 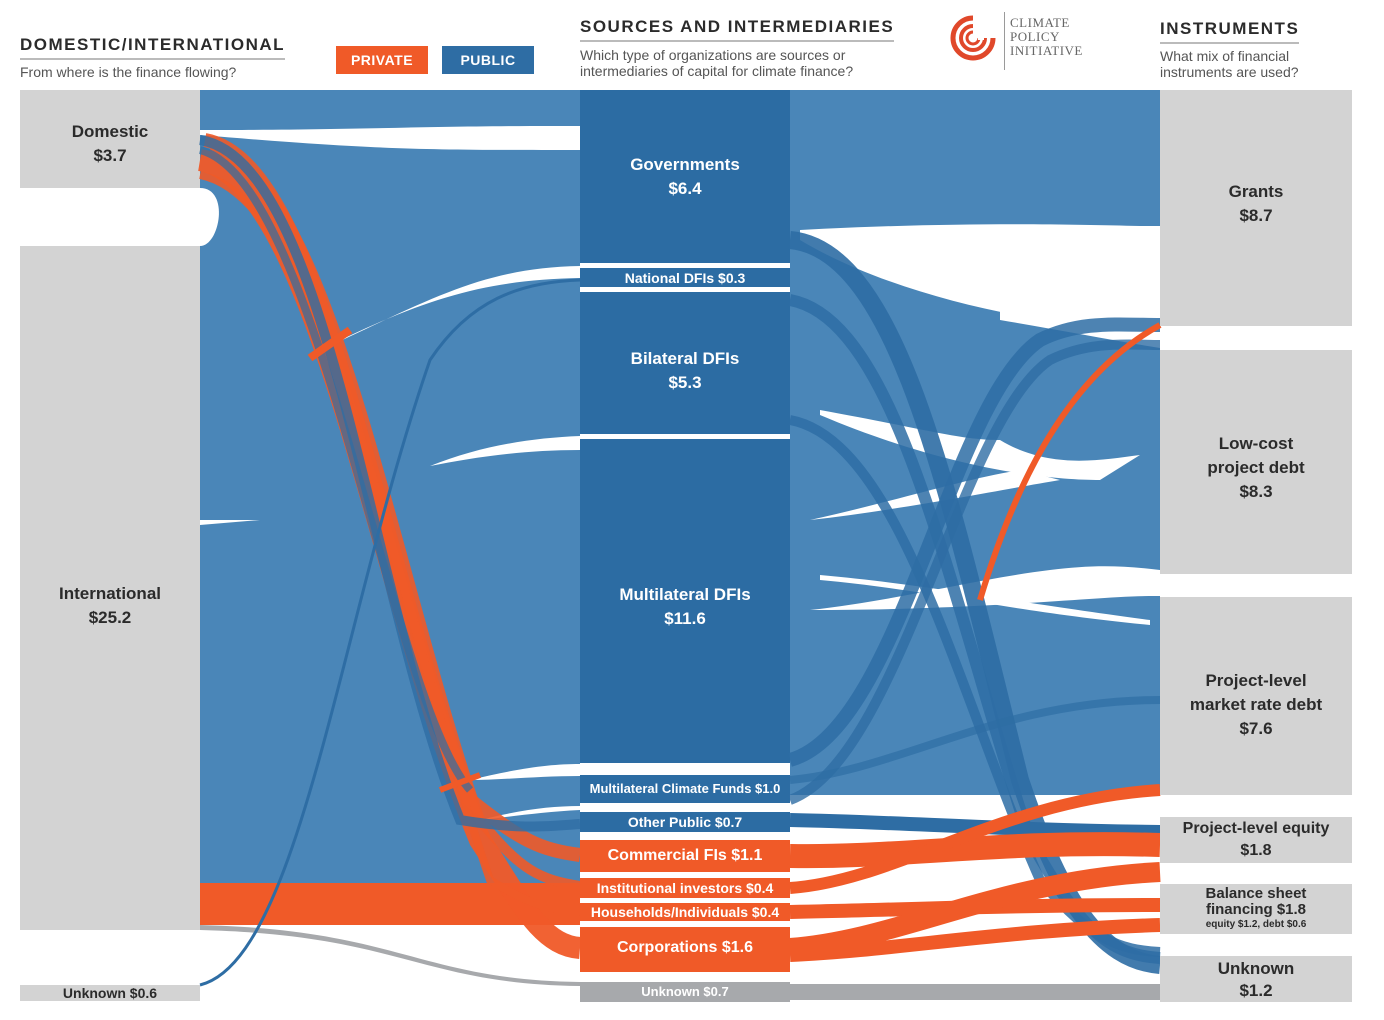 What do you see at coordinates (1256, 443) in the screenshot?
I see `low-cost-debt-line1: Low-cost` at bounding box center [1256, 443].